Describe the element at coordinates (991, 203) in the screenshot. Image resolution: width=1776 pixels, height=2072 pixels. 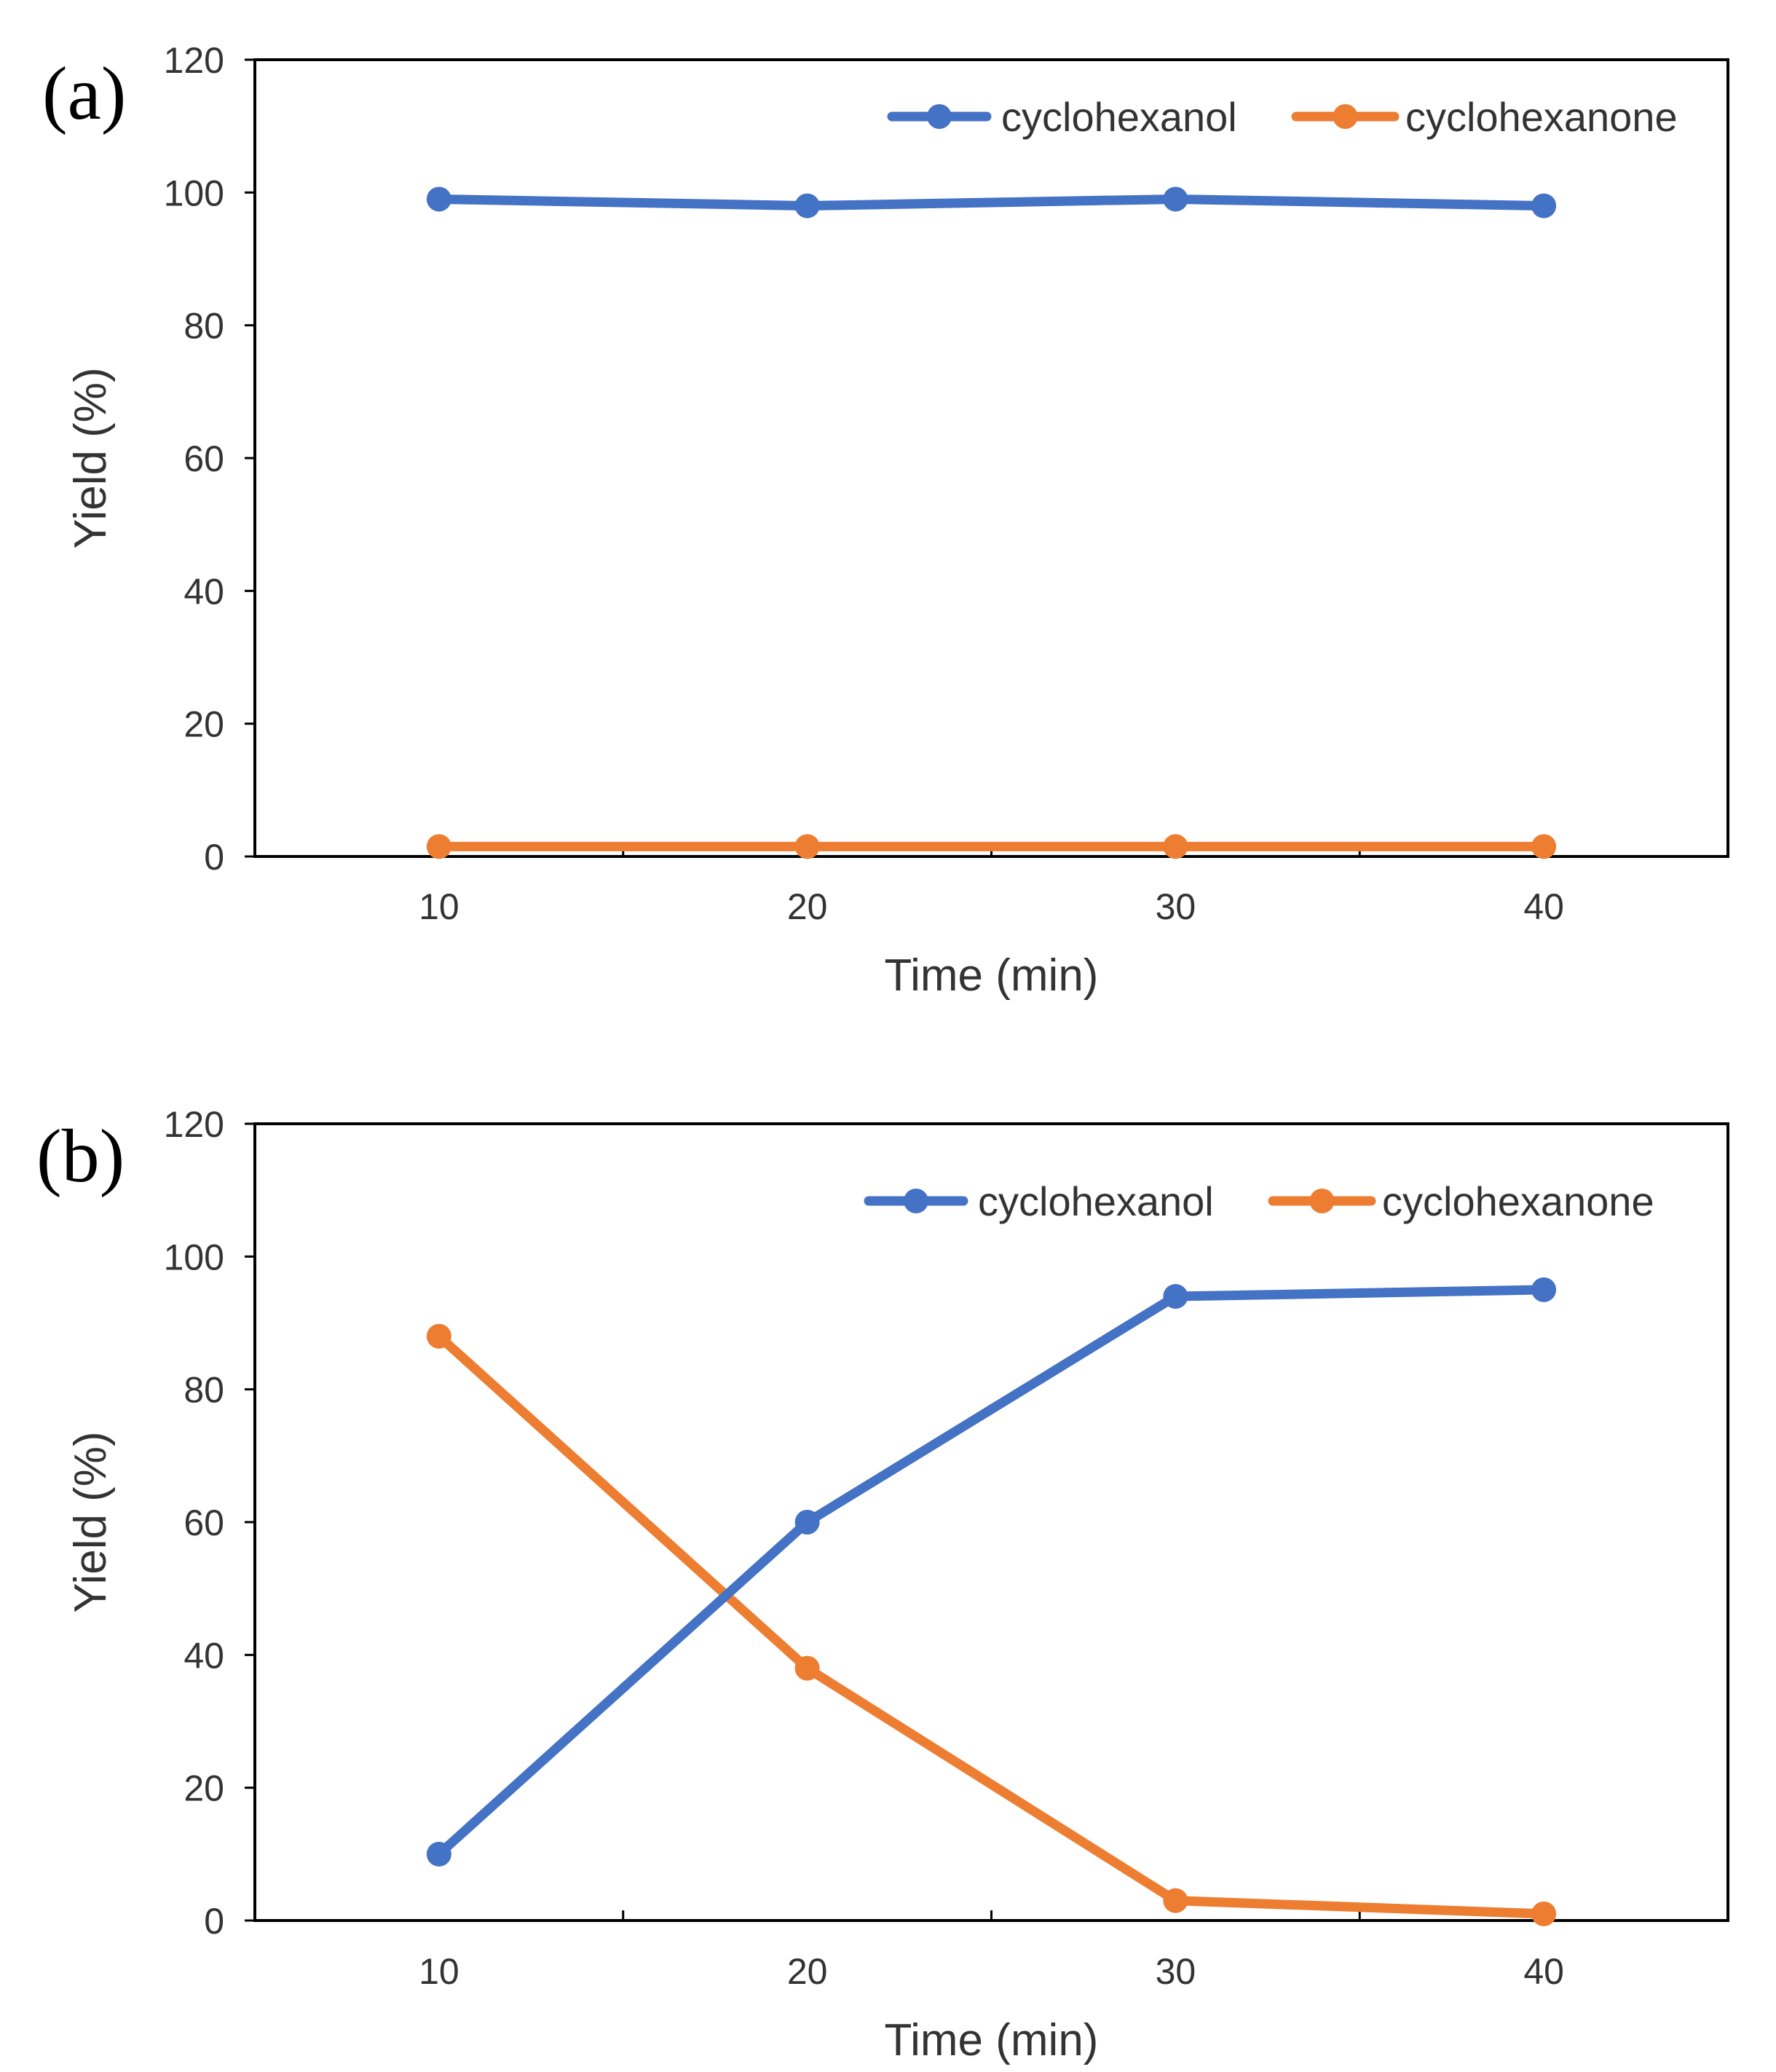
I see `series-line-cyclohexanol` at that location.